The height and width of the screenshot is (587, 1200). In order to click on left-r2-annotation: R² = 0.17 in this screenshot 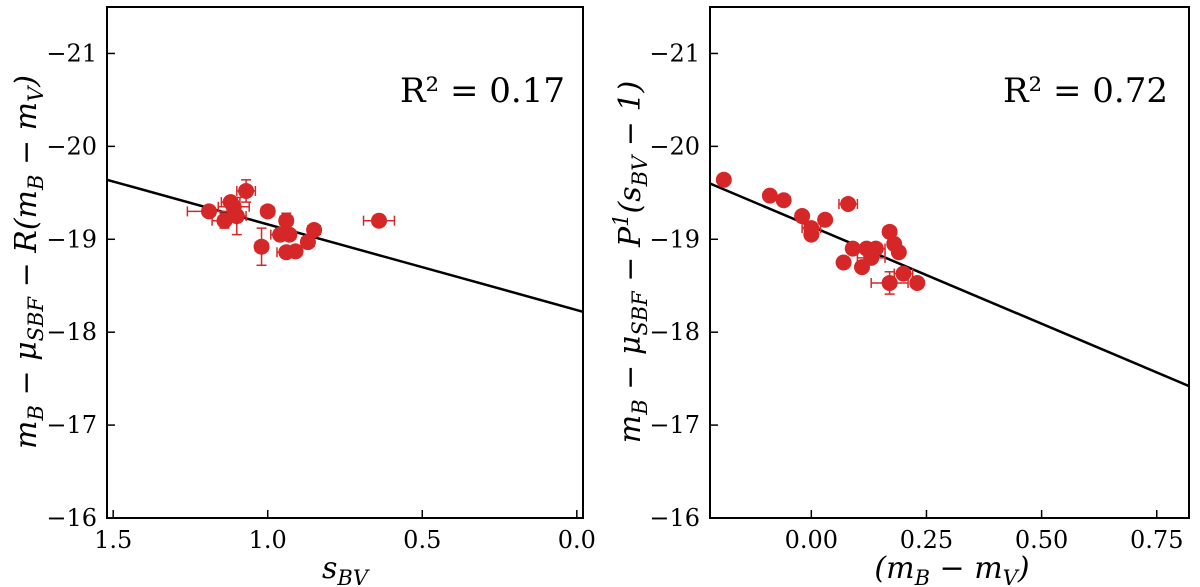, I will do `click(482, 91)`.